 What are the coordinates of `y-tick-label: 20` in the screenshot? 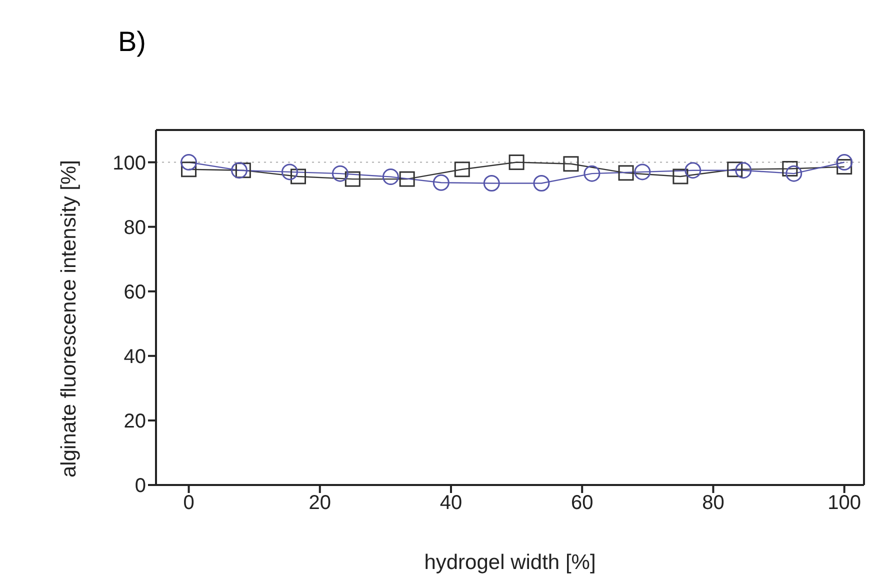 It's located at (135, 421).